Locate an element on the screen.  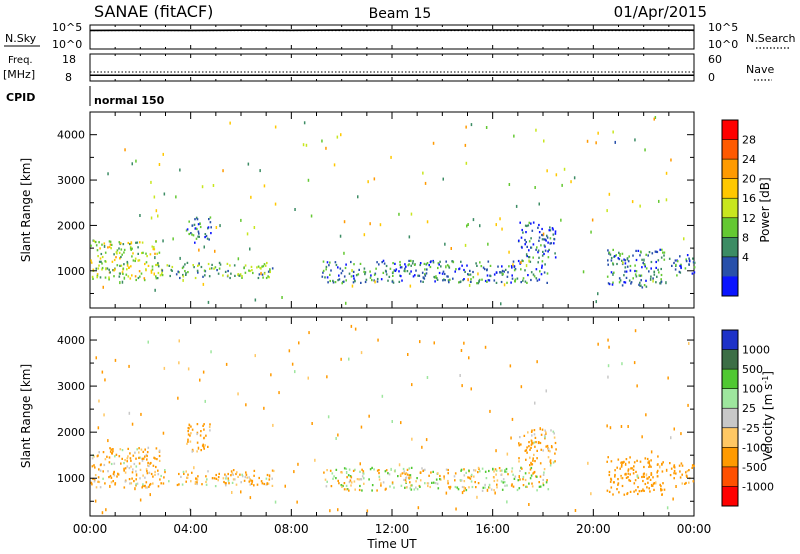
velocity-ylabel: Slant Range [km] is located at coordinates (26, 416).